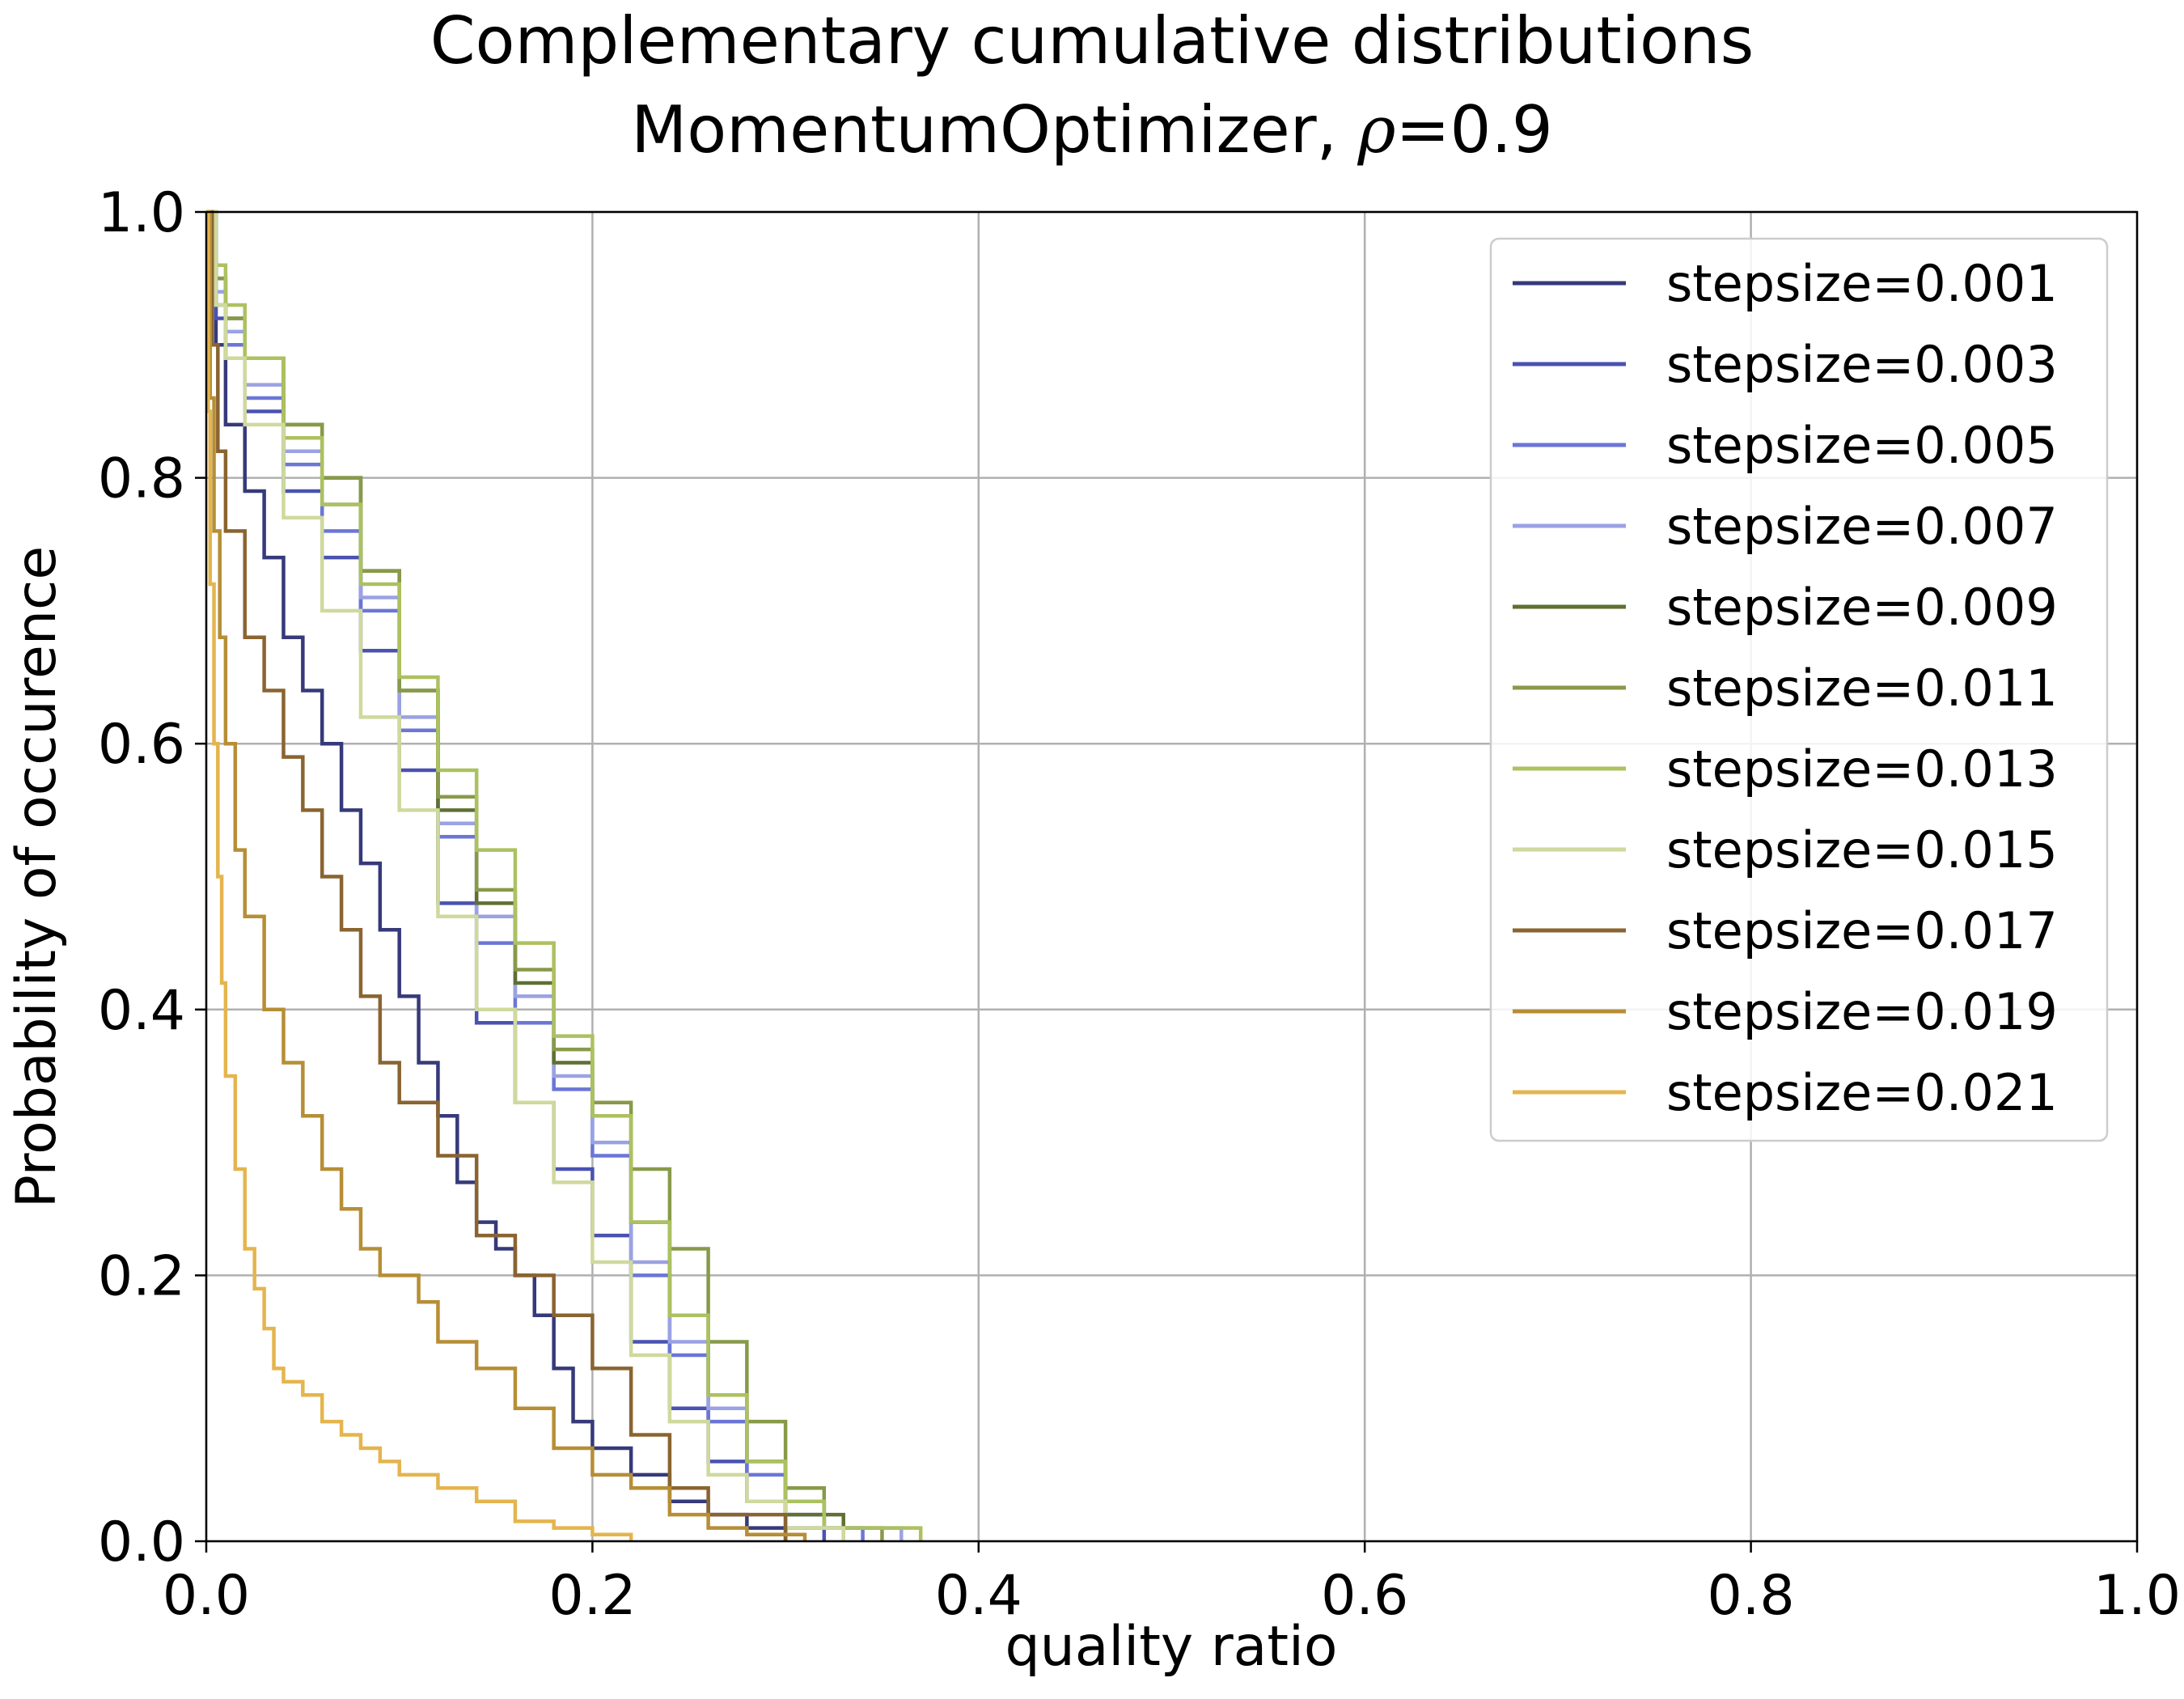 This screenshot has width=2184, height=1699. I want to click on legend-label: stepsize=0.019, so click(1862, 1011).